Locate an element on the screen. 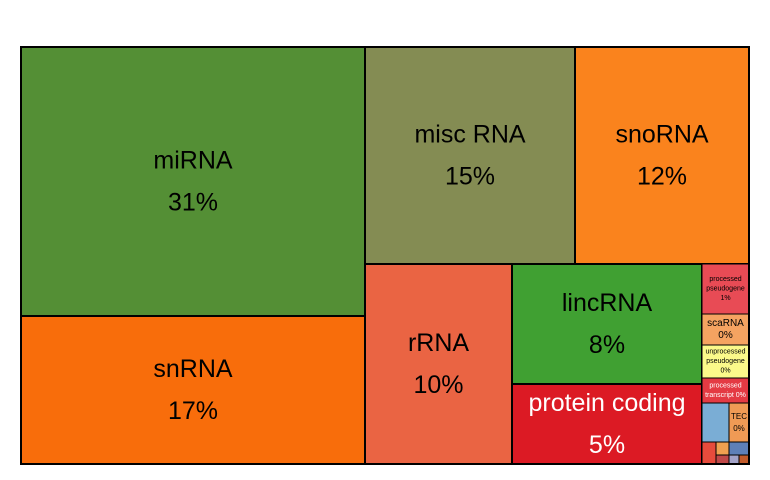 The width and height of the screenshot is (770, 480). tile-label-scarna: scaRNA is located at coordinates (725, 323).